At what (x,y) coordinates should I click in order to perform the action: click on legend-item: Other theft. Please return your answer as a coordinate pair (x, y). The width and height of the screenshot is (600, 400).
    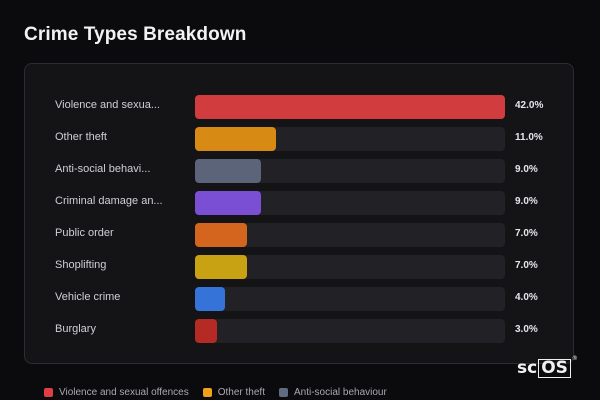
    Looking at the image, I should click on (233, 392).